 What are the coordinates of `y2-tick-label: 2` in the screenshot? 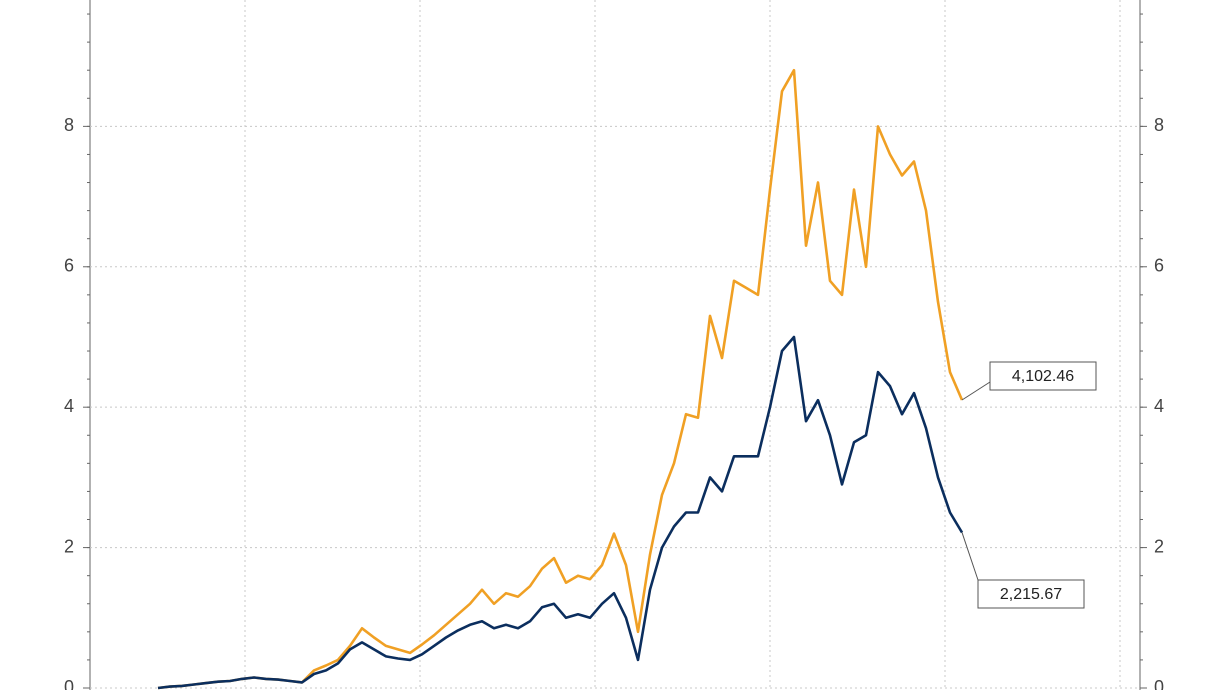 It's located at (1159, 546).